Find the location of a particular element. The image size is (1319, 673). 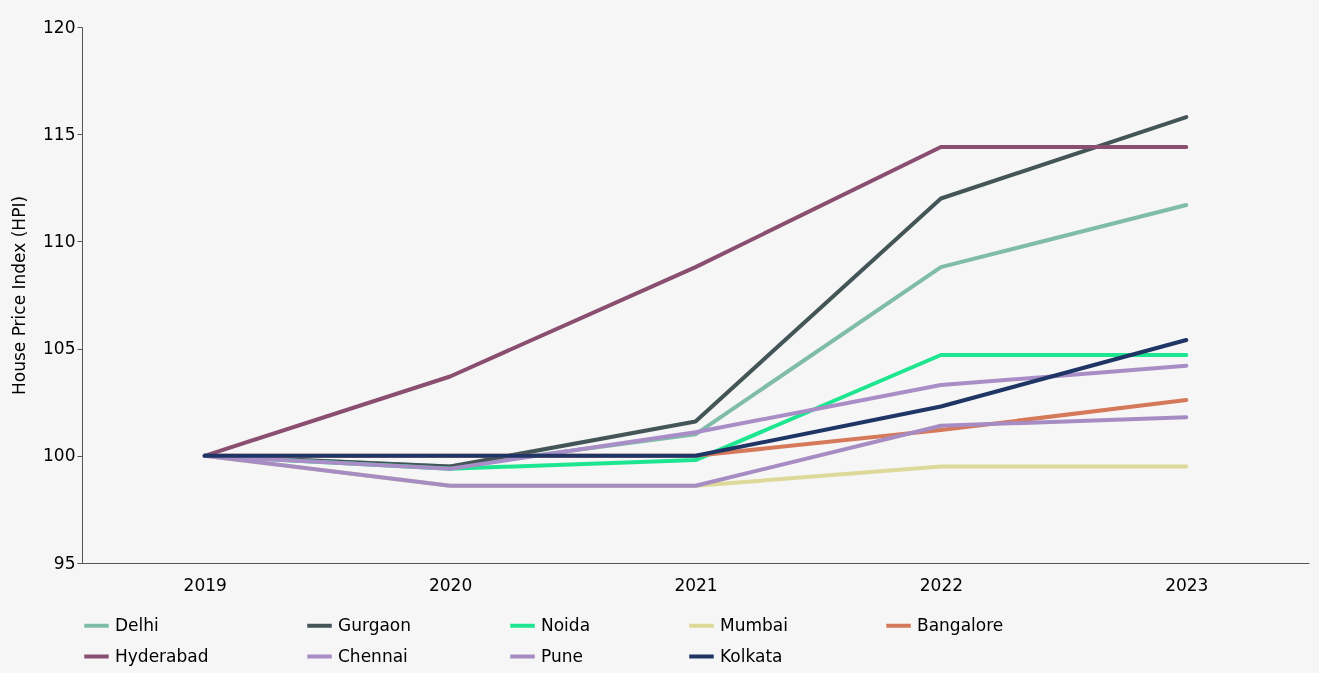

legend-label: Mumbai is located at coordinates (754, 624).